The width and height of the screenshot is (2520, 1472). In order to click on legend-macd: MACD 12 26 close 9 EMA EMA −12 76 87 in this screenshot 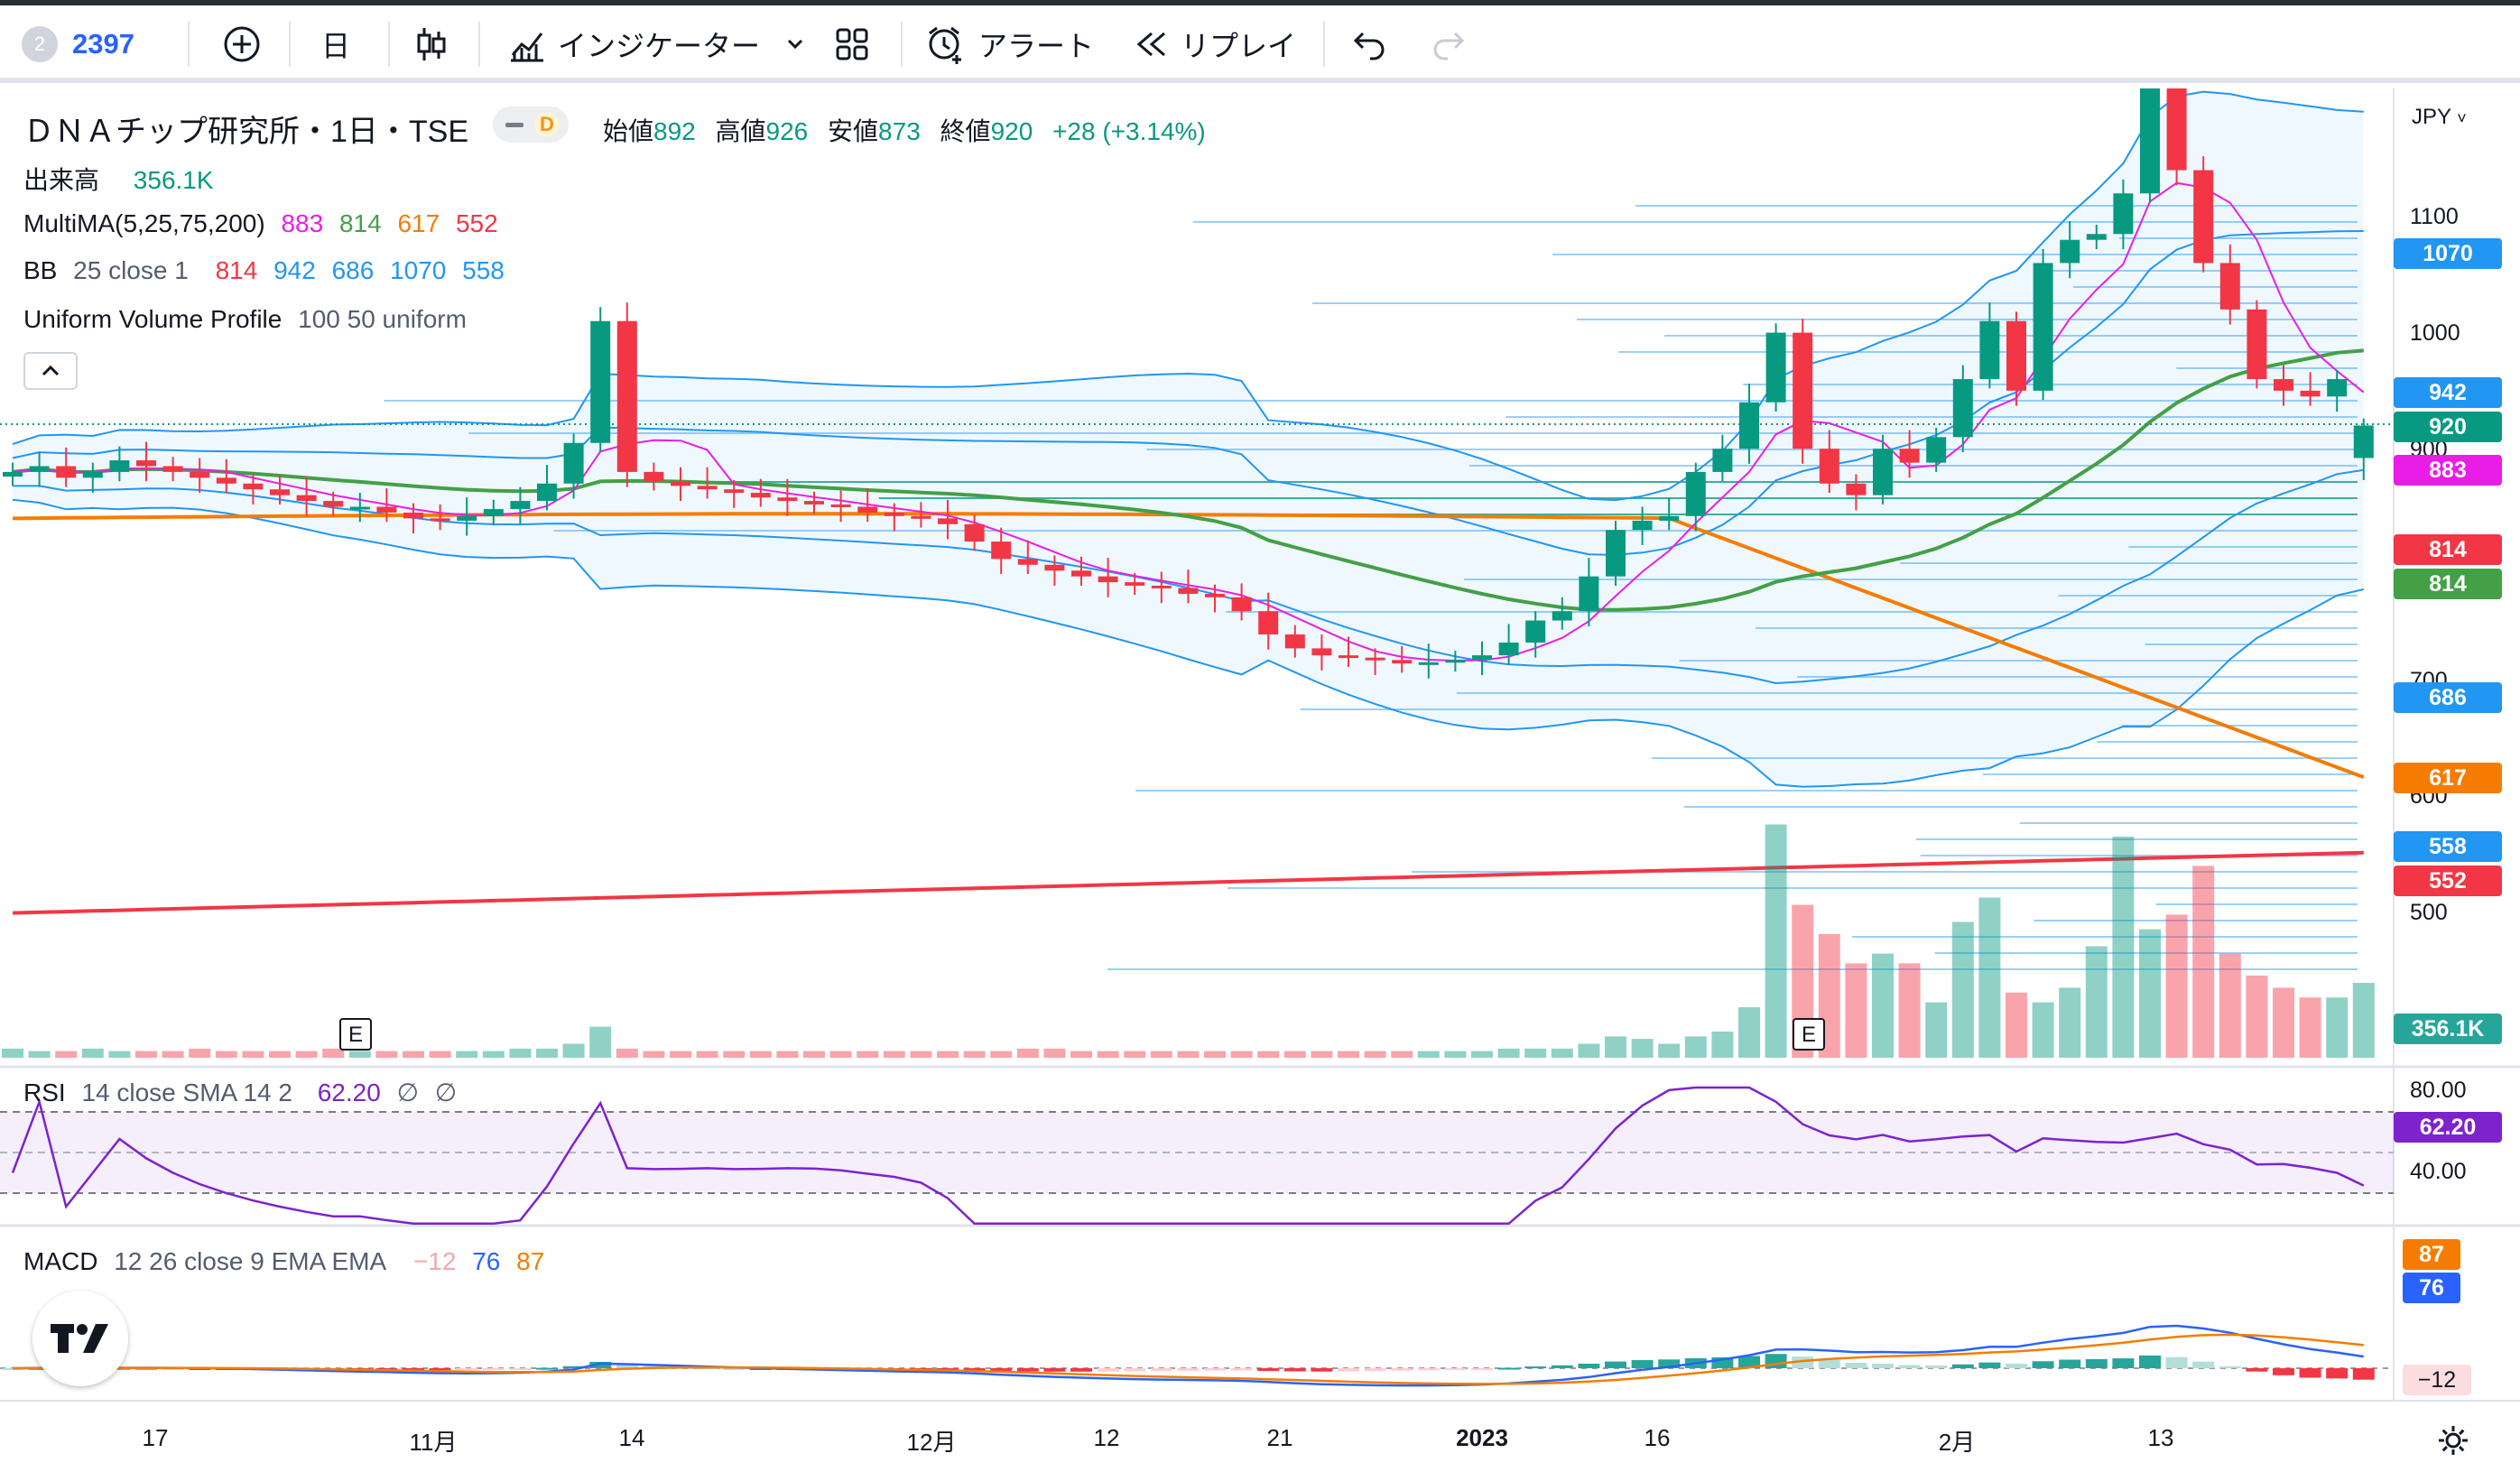, I will do `click(288, 1261)`.